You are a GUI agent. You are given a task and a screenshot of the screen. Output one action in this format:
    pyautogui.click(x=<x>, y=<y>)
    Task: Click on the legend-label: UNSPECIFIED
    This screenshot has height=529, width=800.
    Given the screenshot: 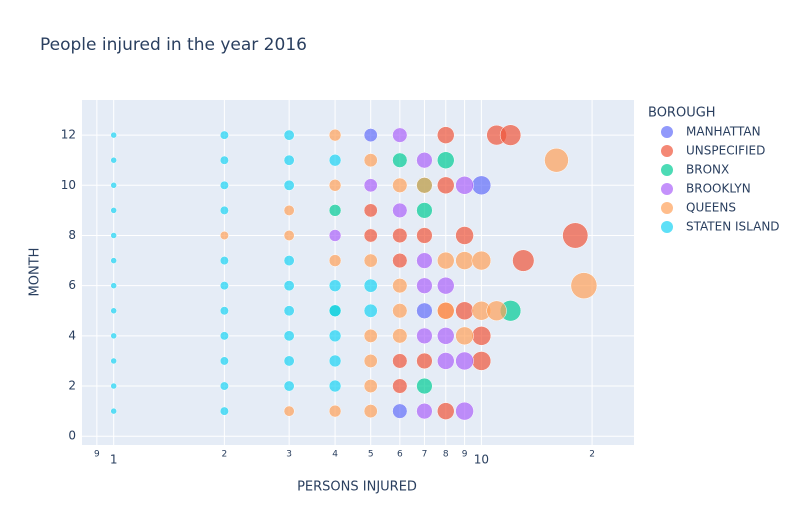 What is the action you would take?
    pyautogui.click(x=725, y=151)
    